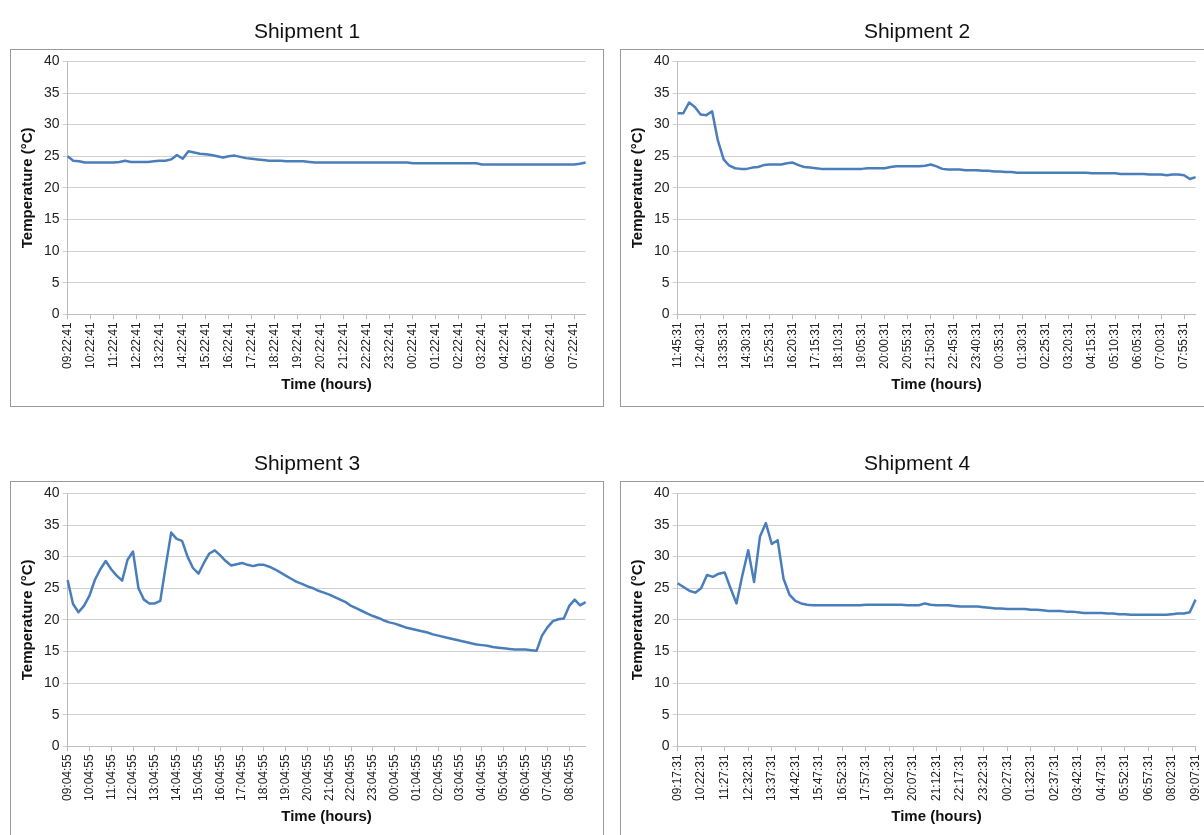 The image size is (1204, 835). Describe the element at coordinates (251, 345) in the screenshot. I see `x-tick-label: 17:22:41` at that location.